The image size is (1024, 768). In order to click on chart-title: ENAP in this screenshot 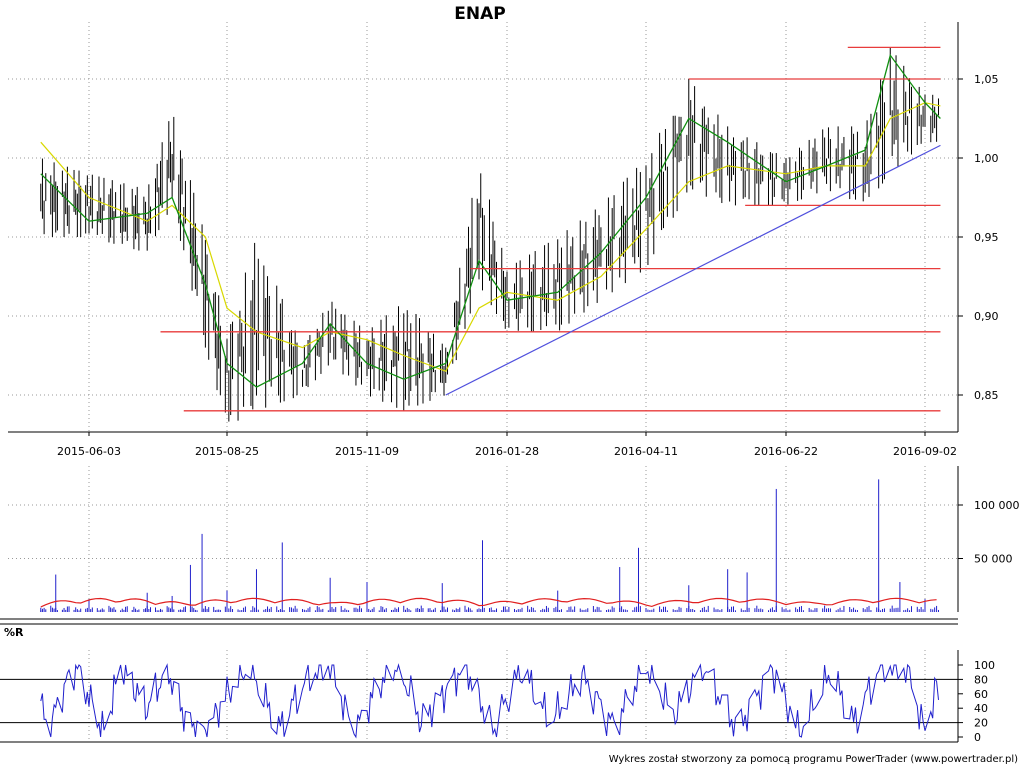, I will do `click(479, 14)`.